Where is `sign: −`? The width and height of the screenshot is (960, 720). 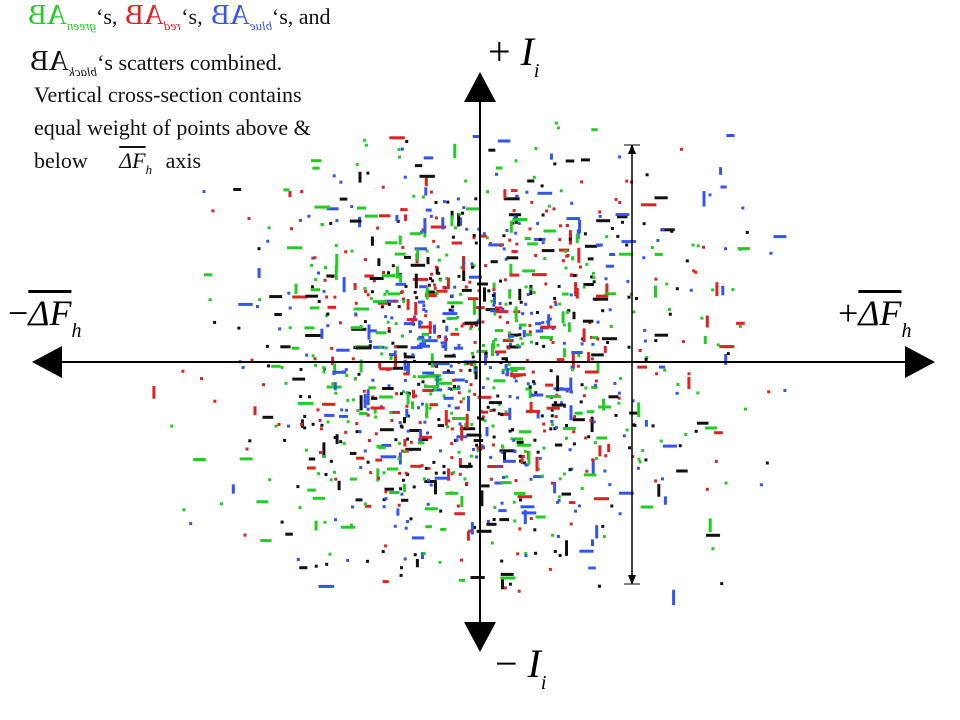 sign: − is located at coordinates (18, 313).